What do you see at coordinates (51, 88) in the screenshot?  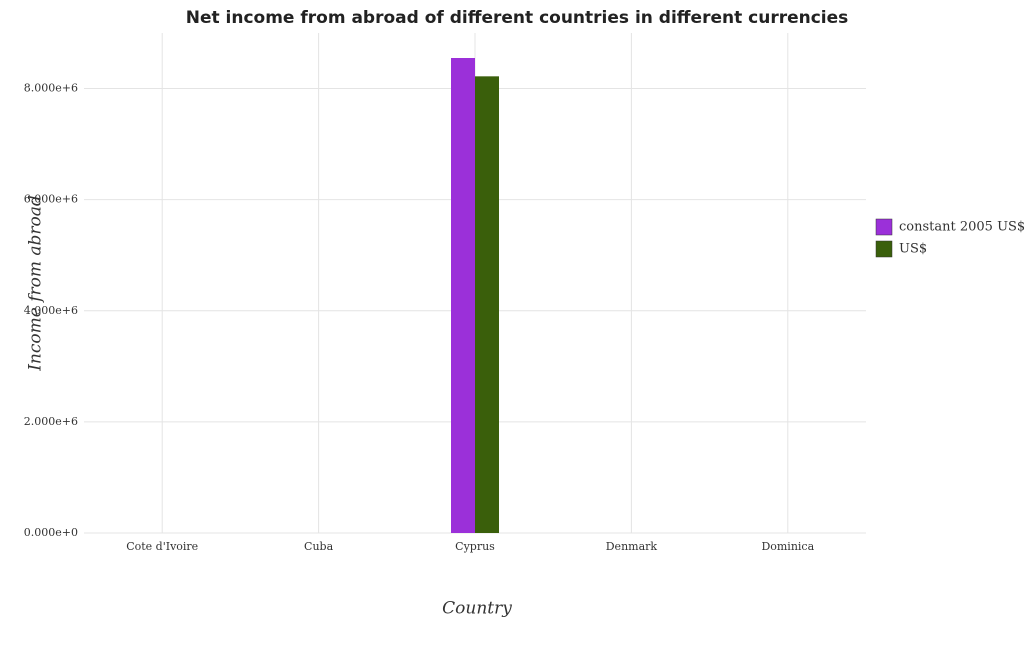 I see `y-tick-label: 8.000e+6` at bounding box center [51, 88].